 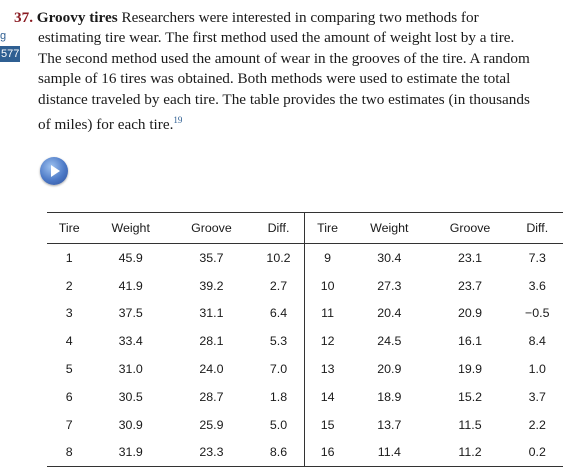 What do you see at coordinates (327, 424) in the screenshot?
I see `cell-tire: 15` at bounding box center [327, 424].